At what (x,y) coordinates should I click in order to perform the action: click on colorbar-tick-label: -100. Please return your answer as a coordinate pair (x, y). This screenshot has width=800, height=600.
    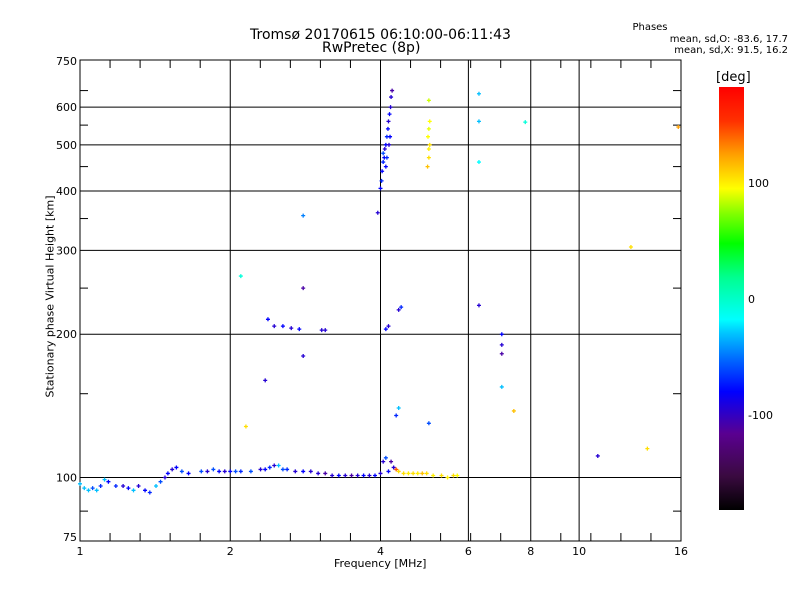
    Looking at the image, I should click on (760, 415).